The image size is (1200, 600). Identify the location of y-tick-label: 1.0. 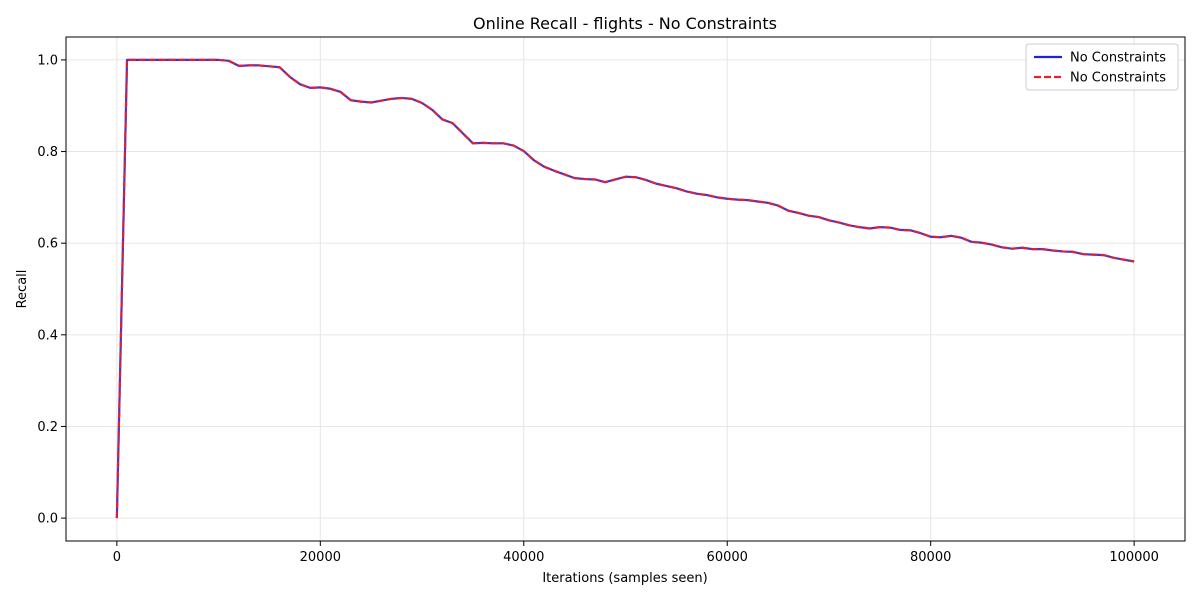
(47, 60).